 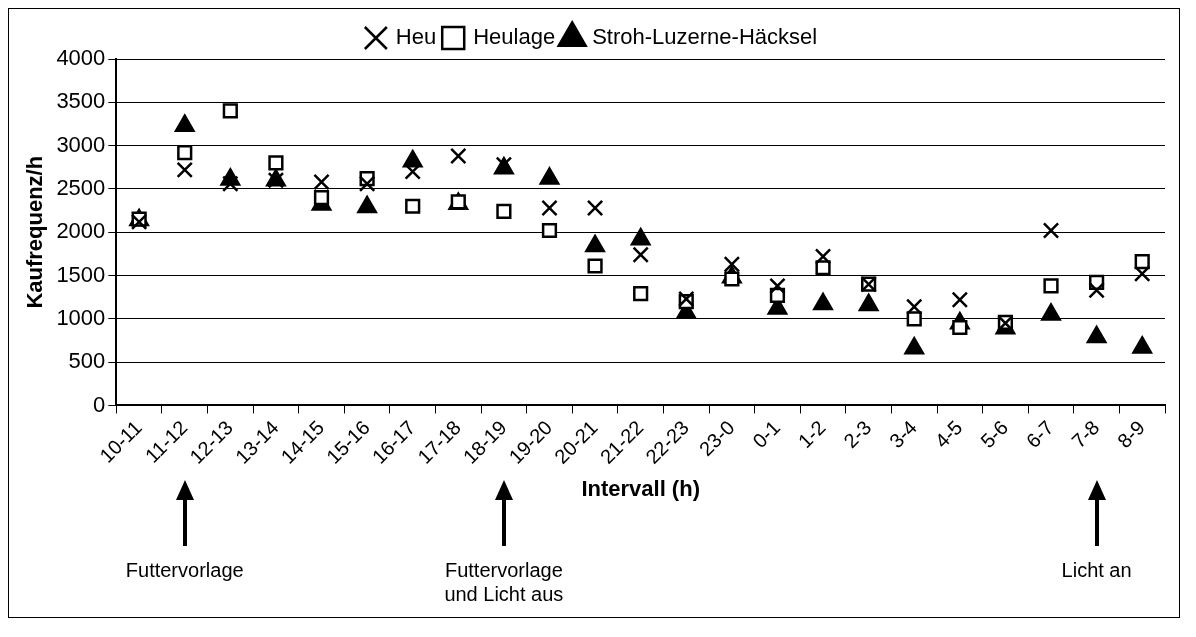 What do you see at coordinates (705, 37) in the screenshot?
I see `legend-label: Stroh-Luzerne-Häcksel` at bounding box center [705, 37].